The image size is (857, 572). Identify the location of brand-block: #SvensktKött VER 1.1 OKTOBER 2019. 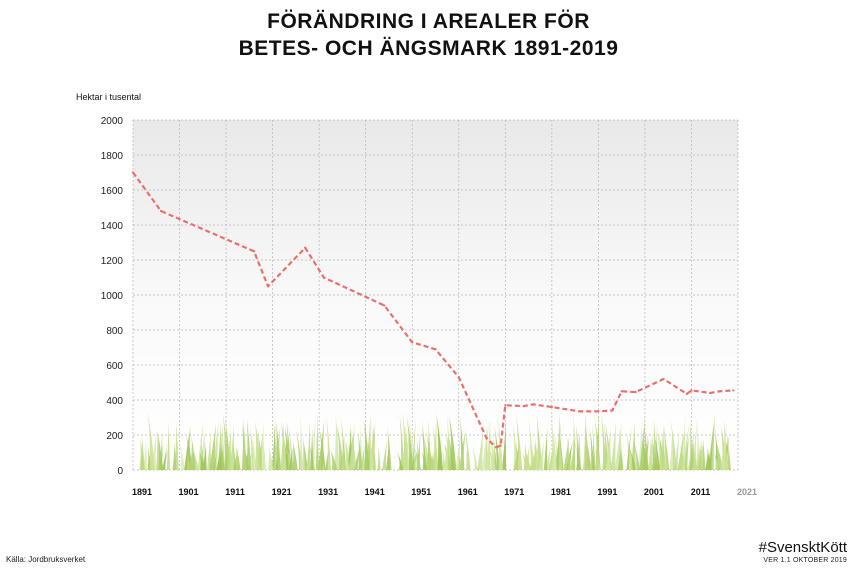
(803, 552).